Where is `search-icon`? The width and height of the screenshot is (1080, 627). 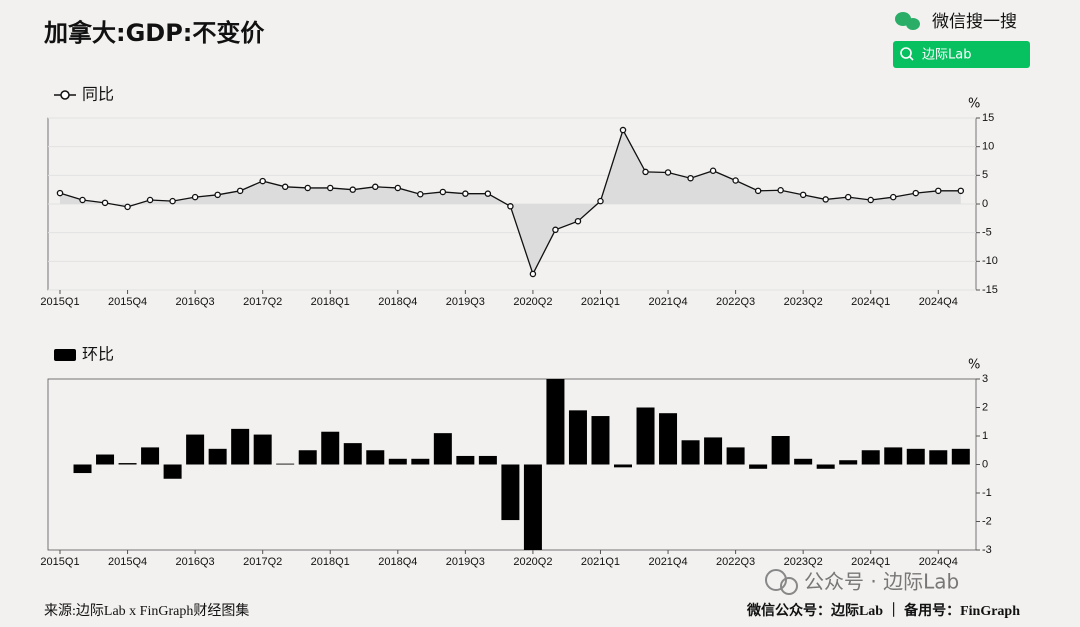 search-icon is located at coordinates (911, 58).